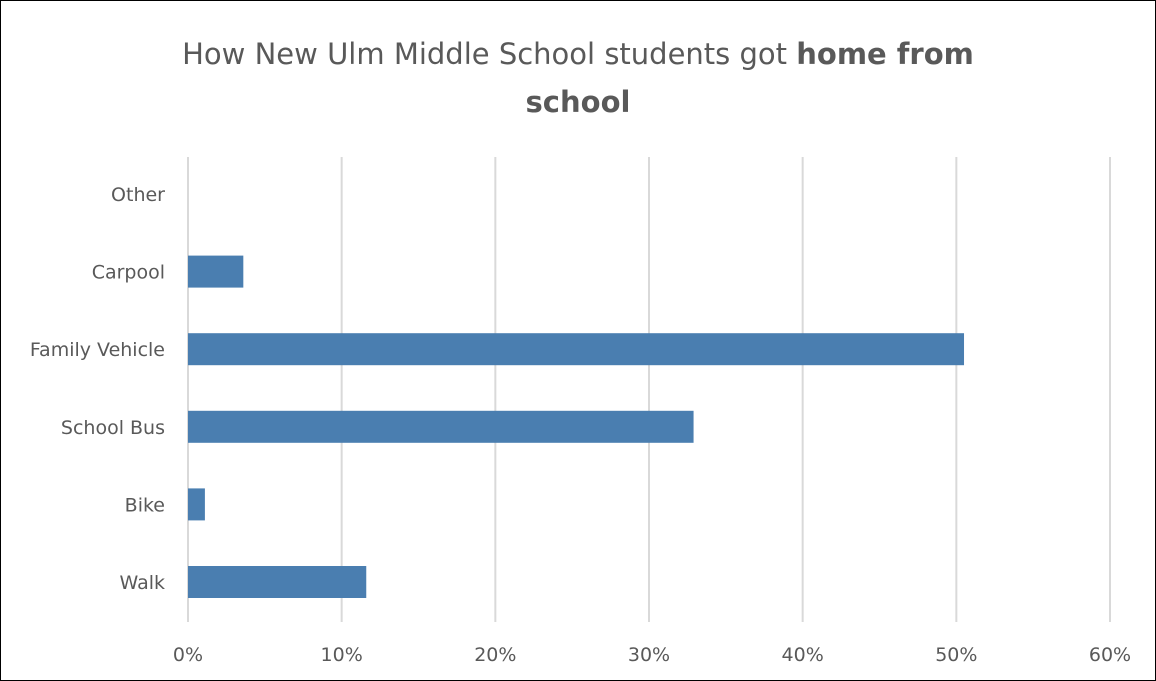 The width and height of the screenshot is (1156, 681). Describe the element at coordinates (495, 655) in the screenshot. I see `x-tick-label: 20%` at that location.